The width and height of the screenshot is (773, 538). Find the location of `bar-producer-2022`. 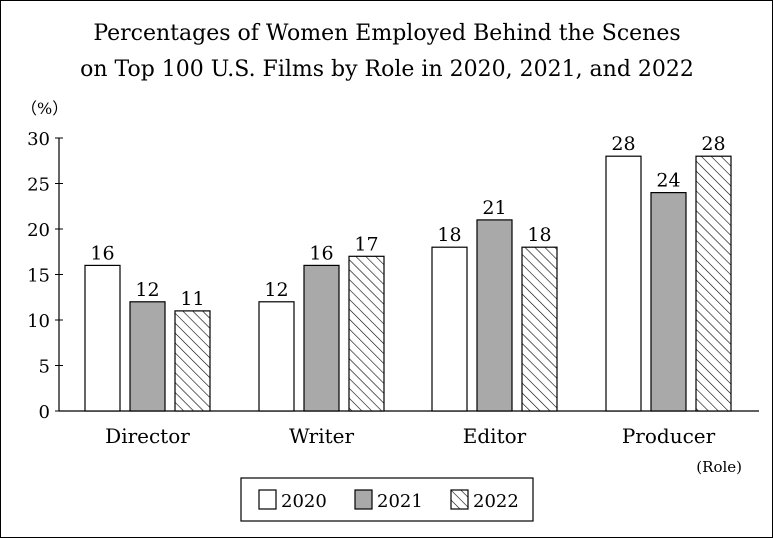

bar-producer-2022 is located at coordinates (713, 283).